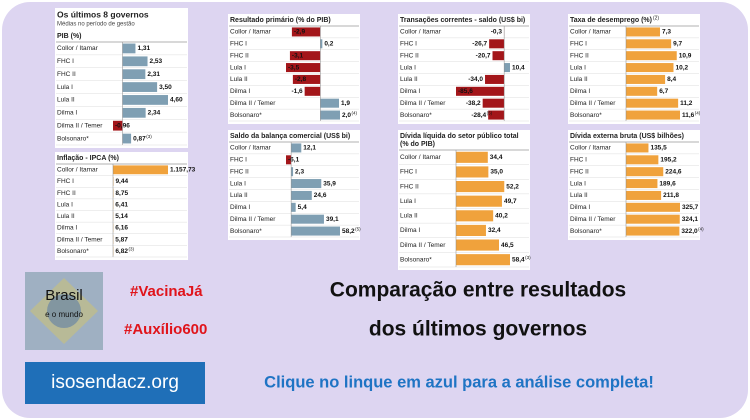  I want to click on value-label: -1,6, so click(297, 91).